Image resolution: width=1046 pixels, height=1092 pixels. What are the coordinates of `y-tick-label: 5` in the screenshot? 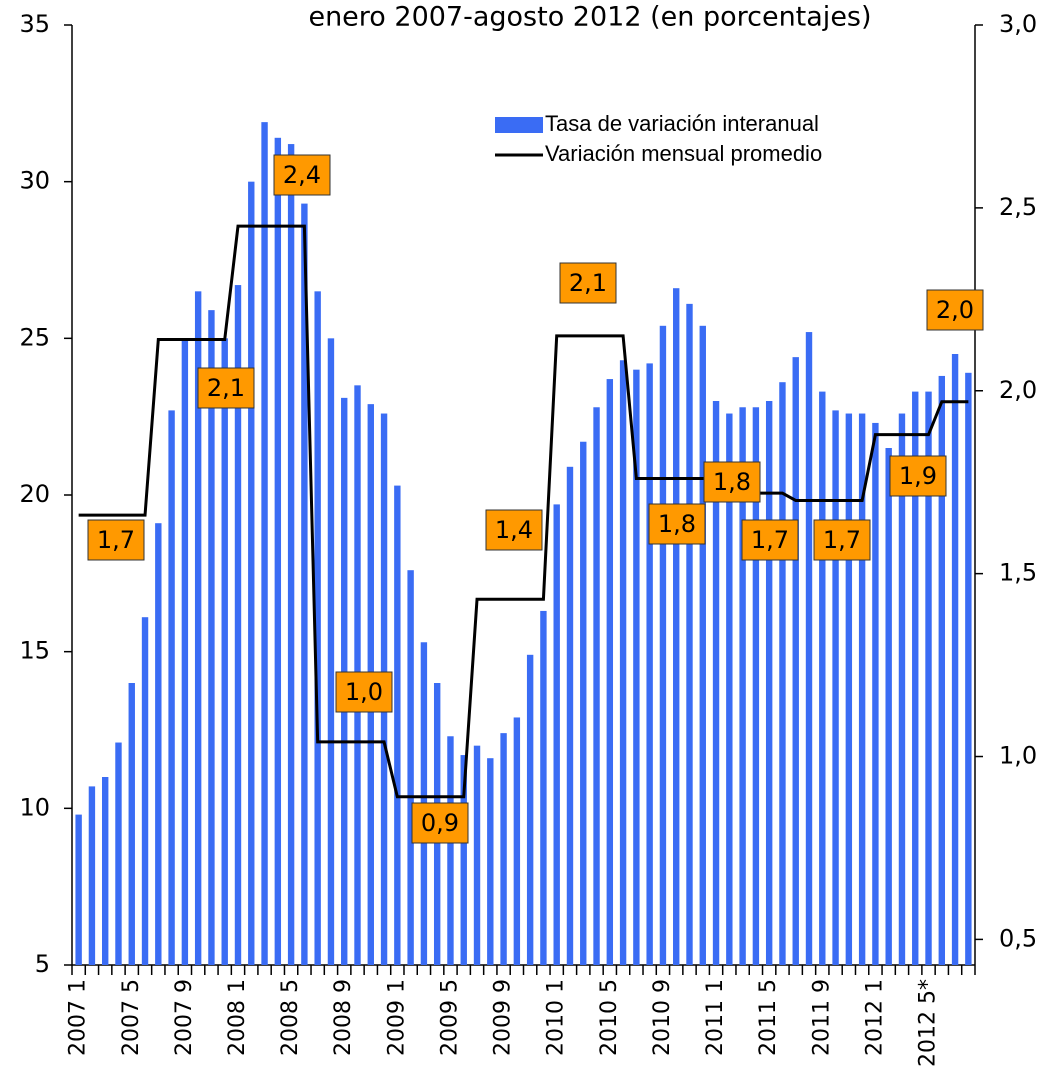 It's located at (42, 964).